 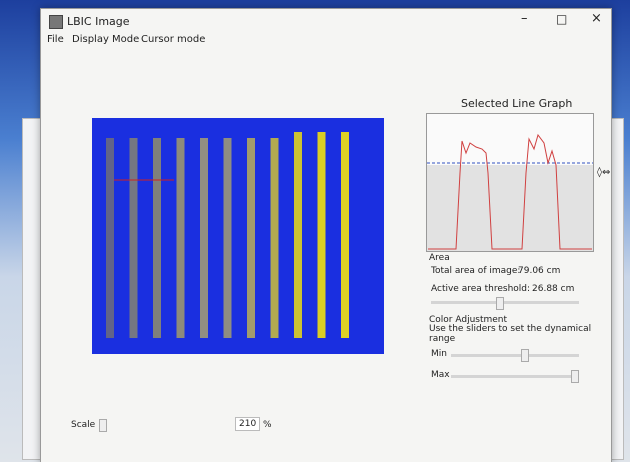 What do you see at coordinates (517, 103) in the screenshot?
I see `graph-title: Selected Line Graph` at bounding box center [517, 103].